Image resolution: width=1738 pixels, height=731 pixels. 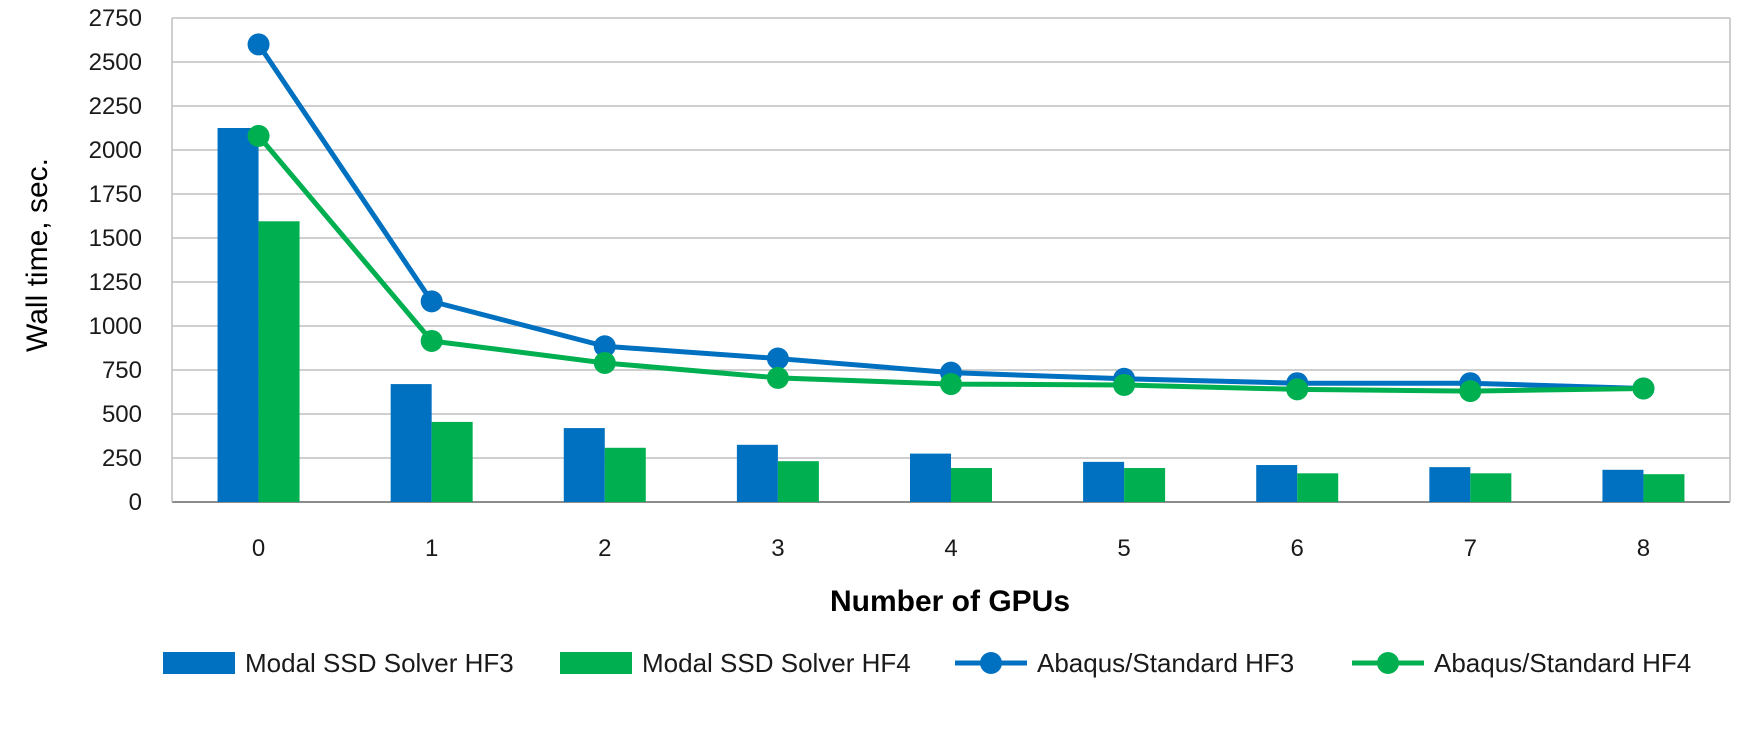 I want to click on y-tick-label: 2750, so click(x=115, y=18).